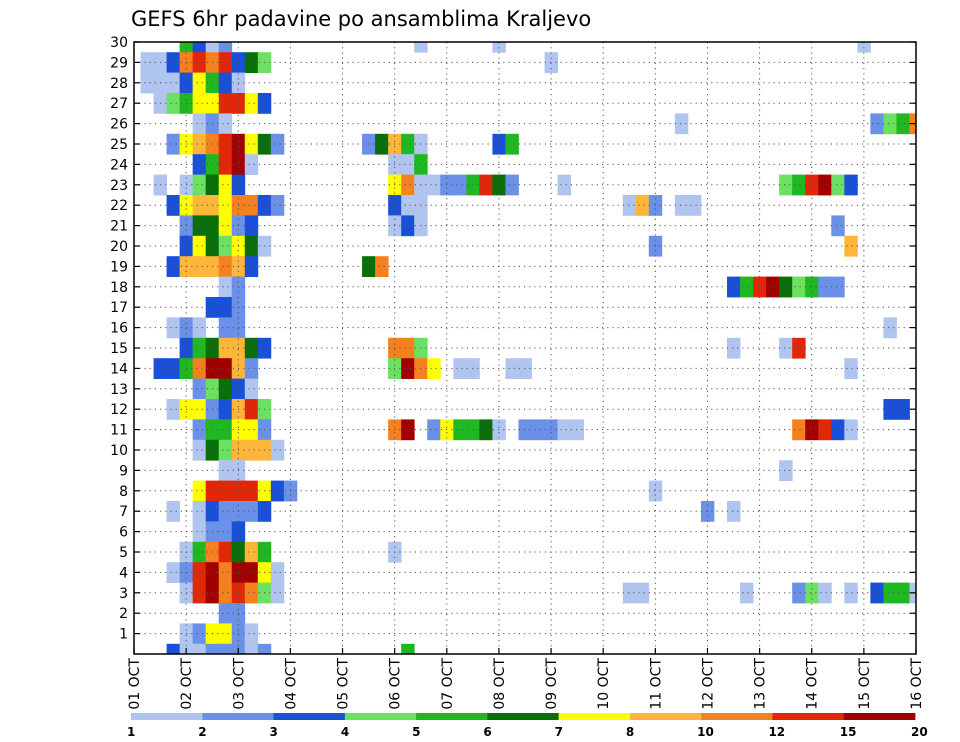 This screenshot has height=742, width=960. Describe the element at coordinates (919, 732) in the screenshot. I see `colorbar-label: 20` at that location.